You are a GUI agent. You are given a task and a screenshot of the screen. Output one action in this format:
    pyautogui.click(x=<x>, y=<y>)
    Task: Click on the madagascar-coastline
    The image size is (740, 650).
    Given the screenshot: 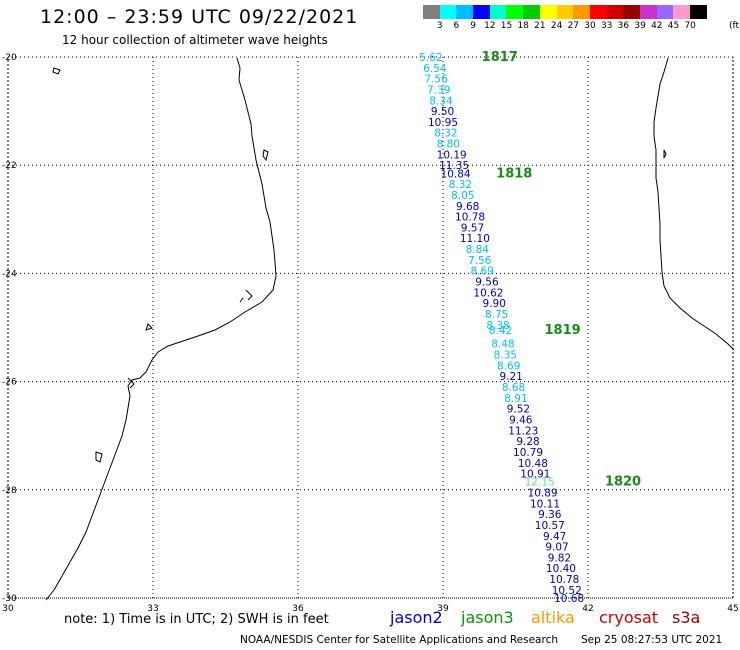 What is the action you would take?
    pyautogui.click(x=694, y=204)
    